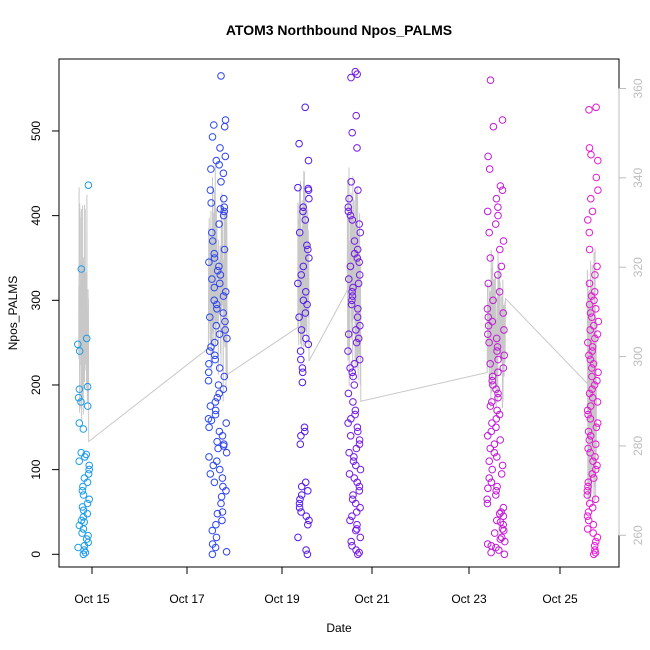 The width and height of the screenshot is (650, 650). I want to click on x-tick-label: Oct 21, so click(372, 599).